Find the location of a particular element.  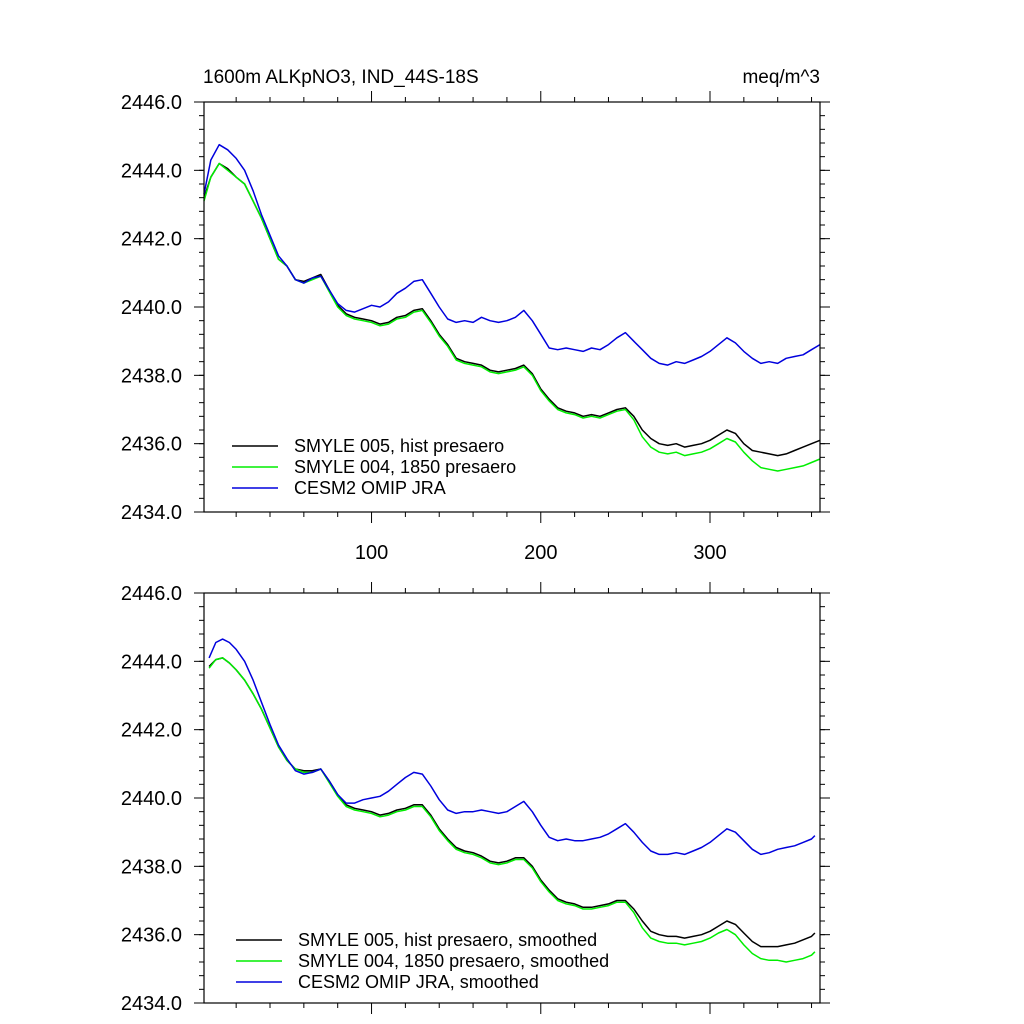

x-tick-label: 200 is located at coordinates (540, 553).